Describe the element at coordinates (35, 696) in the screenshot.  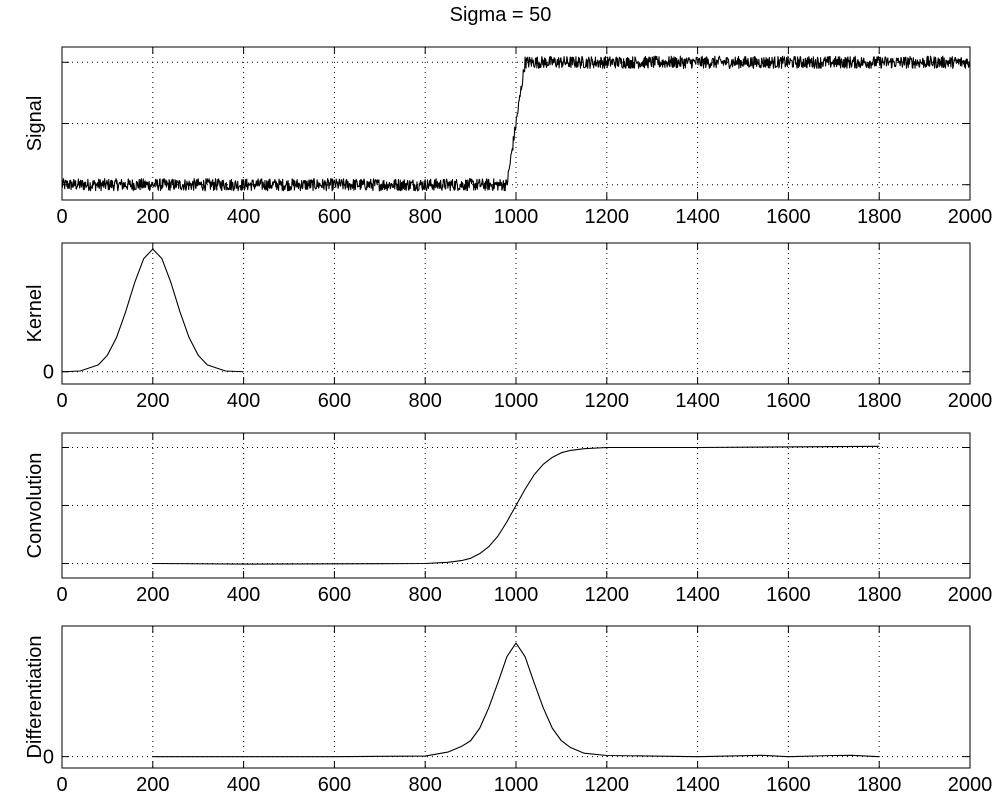
I see `y-axis-label: Differentiation` at that location.